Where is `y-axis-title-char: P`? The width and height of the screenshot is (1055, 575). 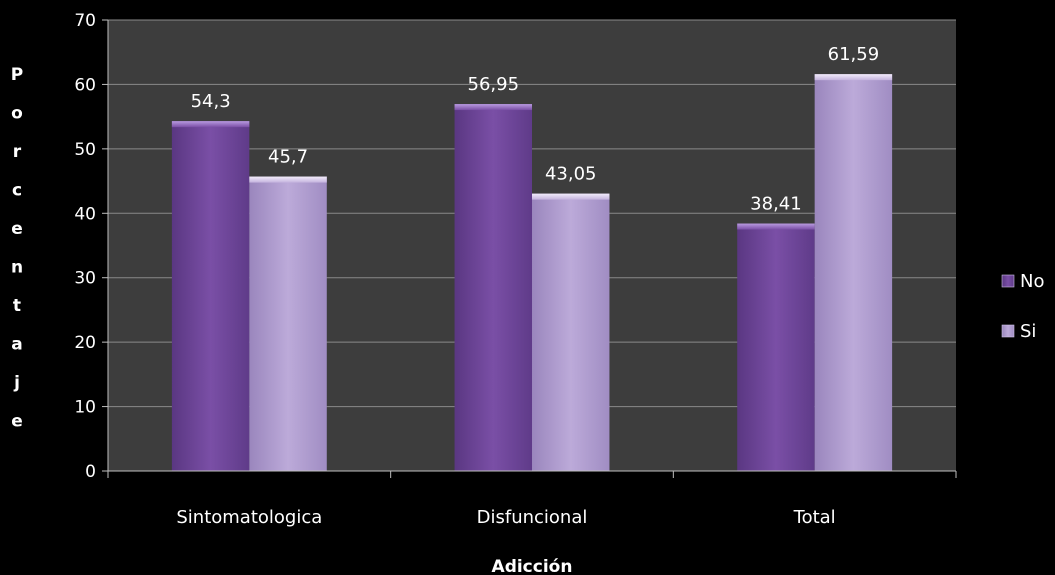
y-axis-title-char: P is located at coordinates (17, 75).